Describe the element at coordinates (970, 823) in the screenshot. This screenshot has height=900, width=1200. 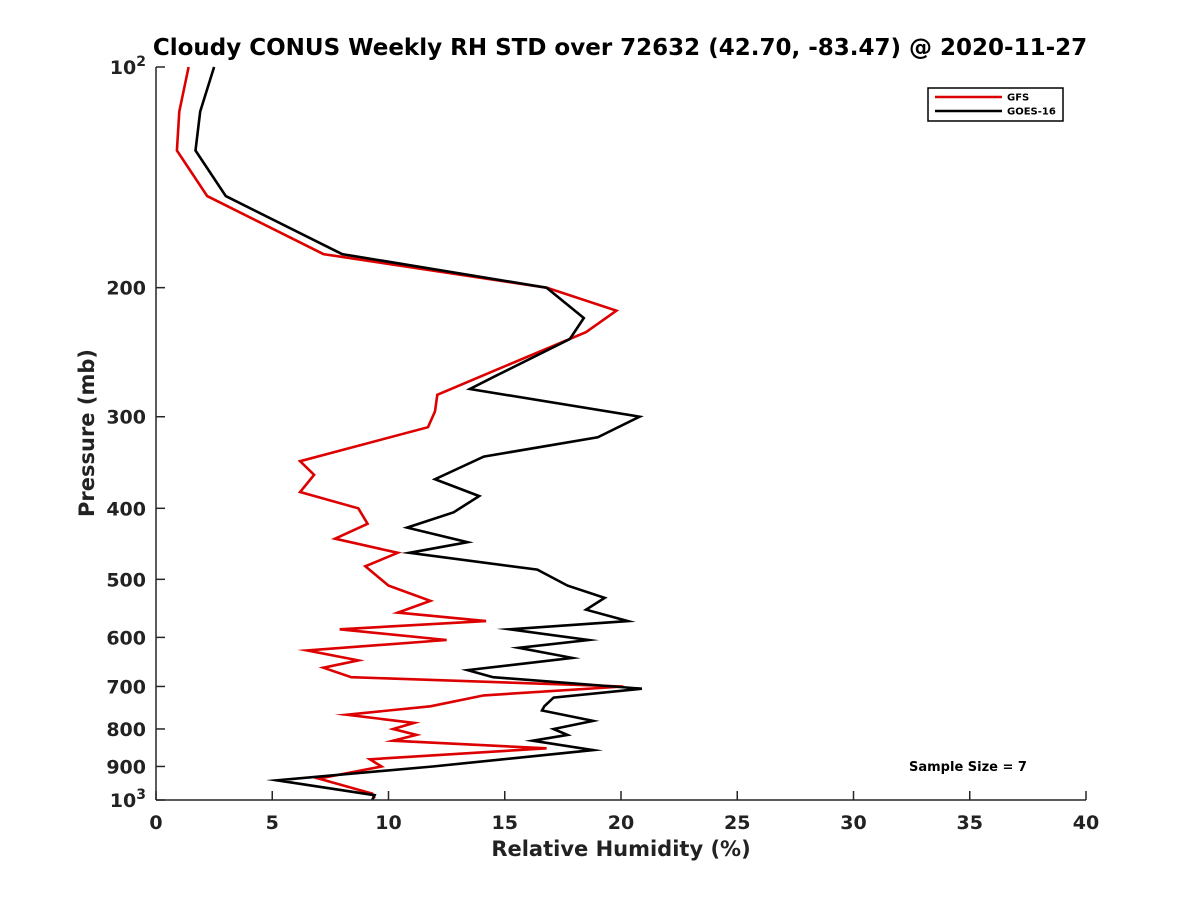
I see `x-tick-label: 35` at that location.